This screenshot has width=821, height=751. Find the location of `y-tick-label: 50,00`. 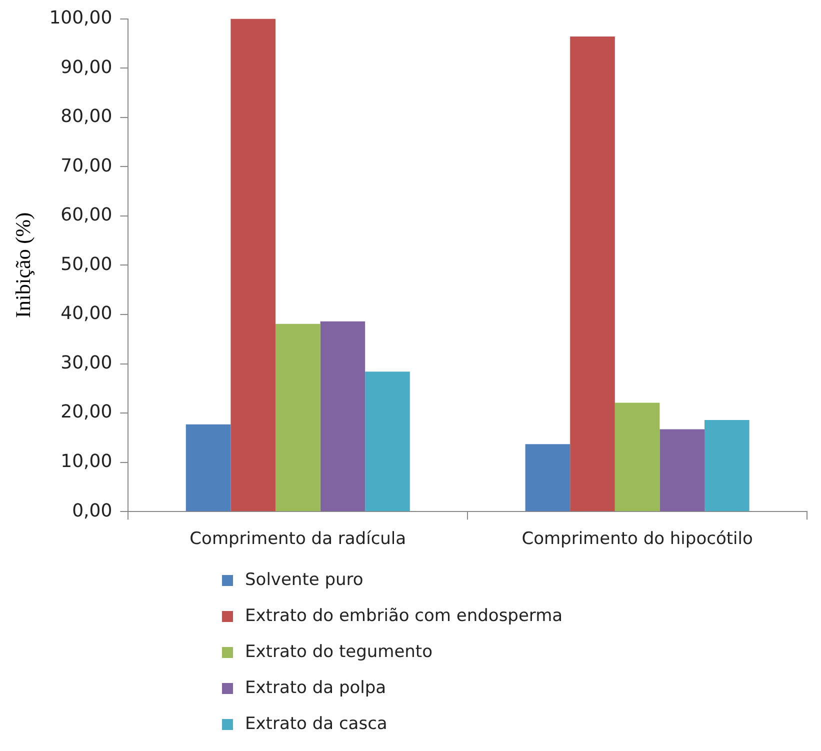

y-tick-label: 50,00 is located at coordinates (86, 264).